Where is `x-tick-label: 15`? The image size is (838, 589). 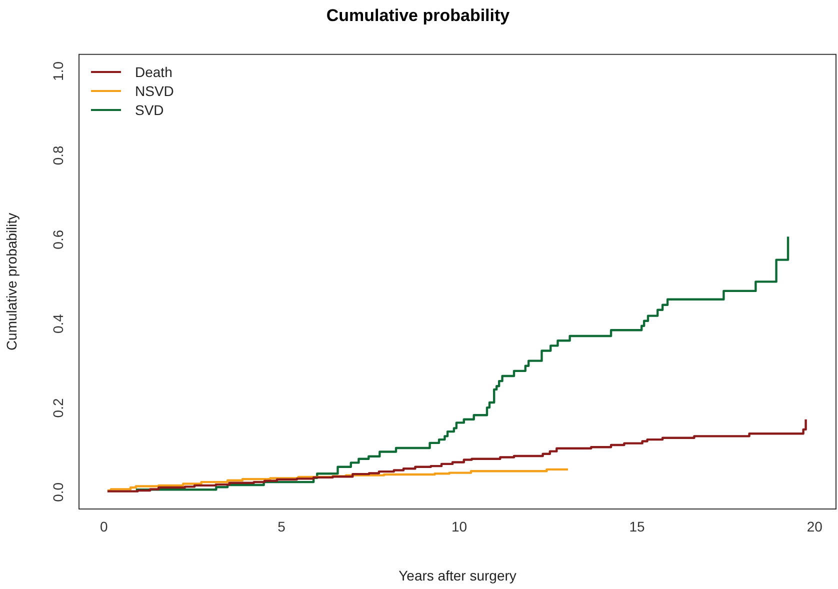
x-tick-label: 15 is located at coordinates (637, 526).